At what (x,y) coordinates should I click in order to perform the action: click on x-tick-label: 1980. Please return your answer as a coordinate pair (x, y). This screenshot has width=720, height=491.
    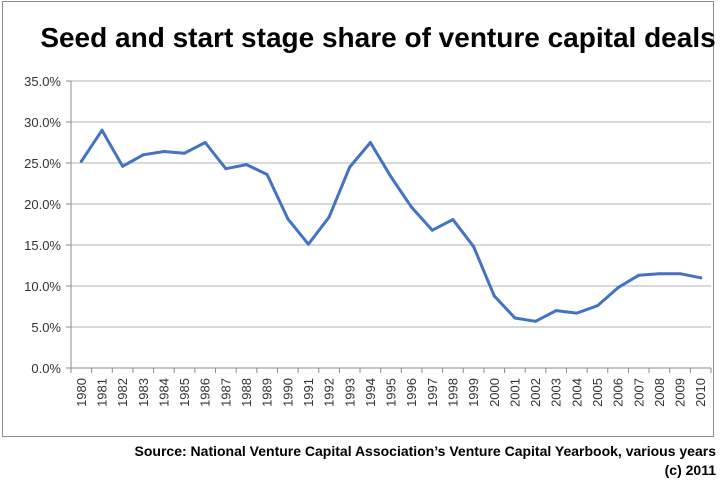
    Looking at the image, I should click on (81, 392).